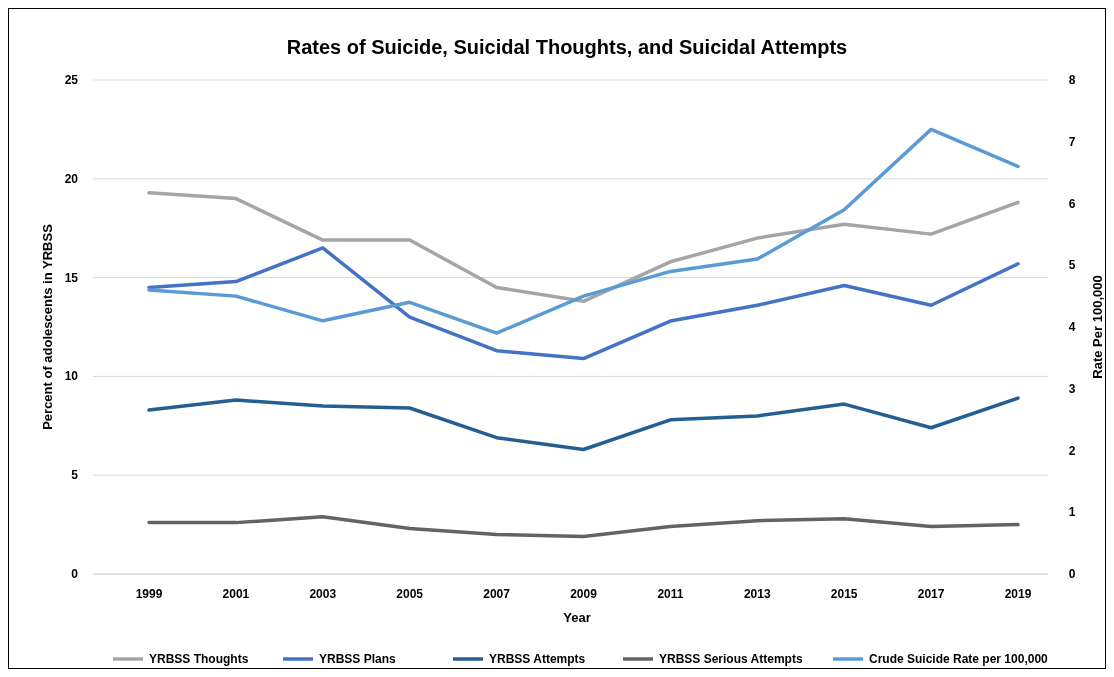  I want to click on x-tick-label: 1999, so click(149, 594).